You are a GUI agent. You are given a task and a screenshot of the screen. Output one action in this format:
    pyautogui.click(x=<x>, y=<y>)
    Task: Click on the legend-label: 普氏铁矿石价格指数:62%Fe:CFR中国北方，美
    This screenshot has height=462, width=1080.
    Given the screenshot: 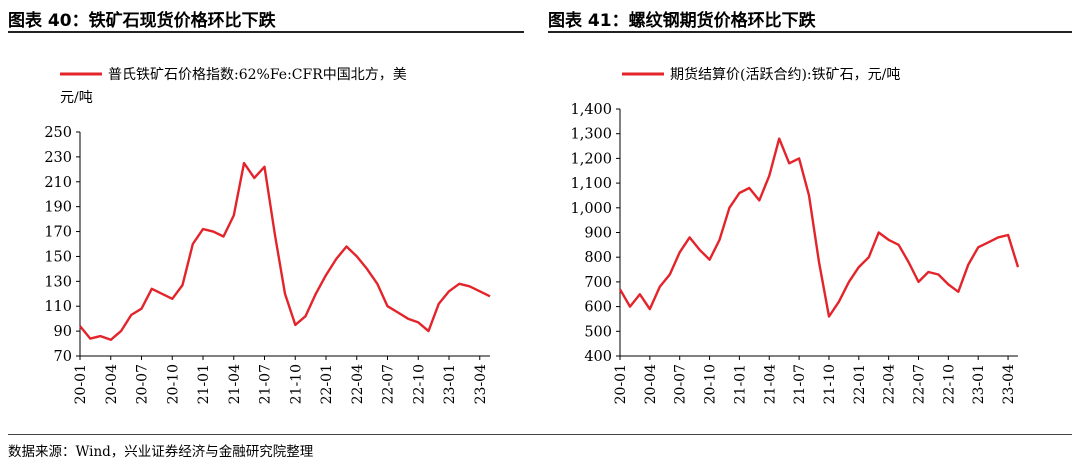 What is the action you would take?
    pyautogui.click(x=257, y=75)
    